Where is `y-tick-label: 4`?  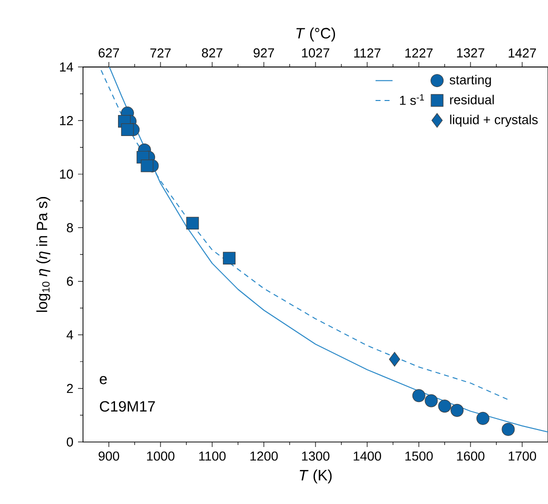
y-tick-label: 4 is located at coordinates (70, 335).